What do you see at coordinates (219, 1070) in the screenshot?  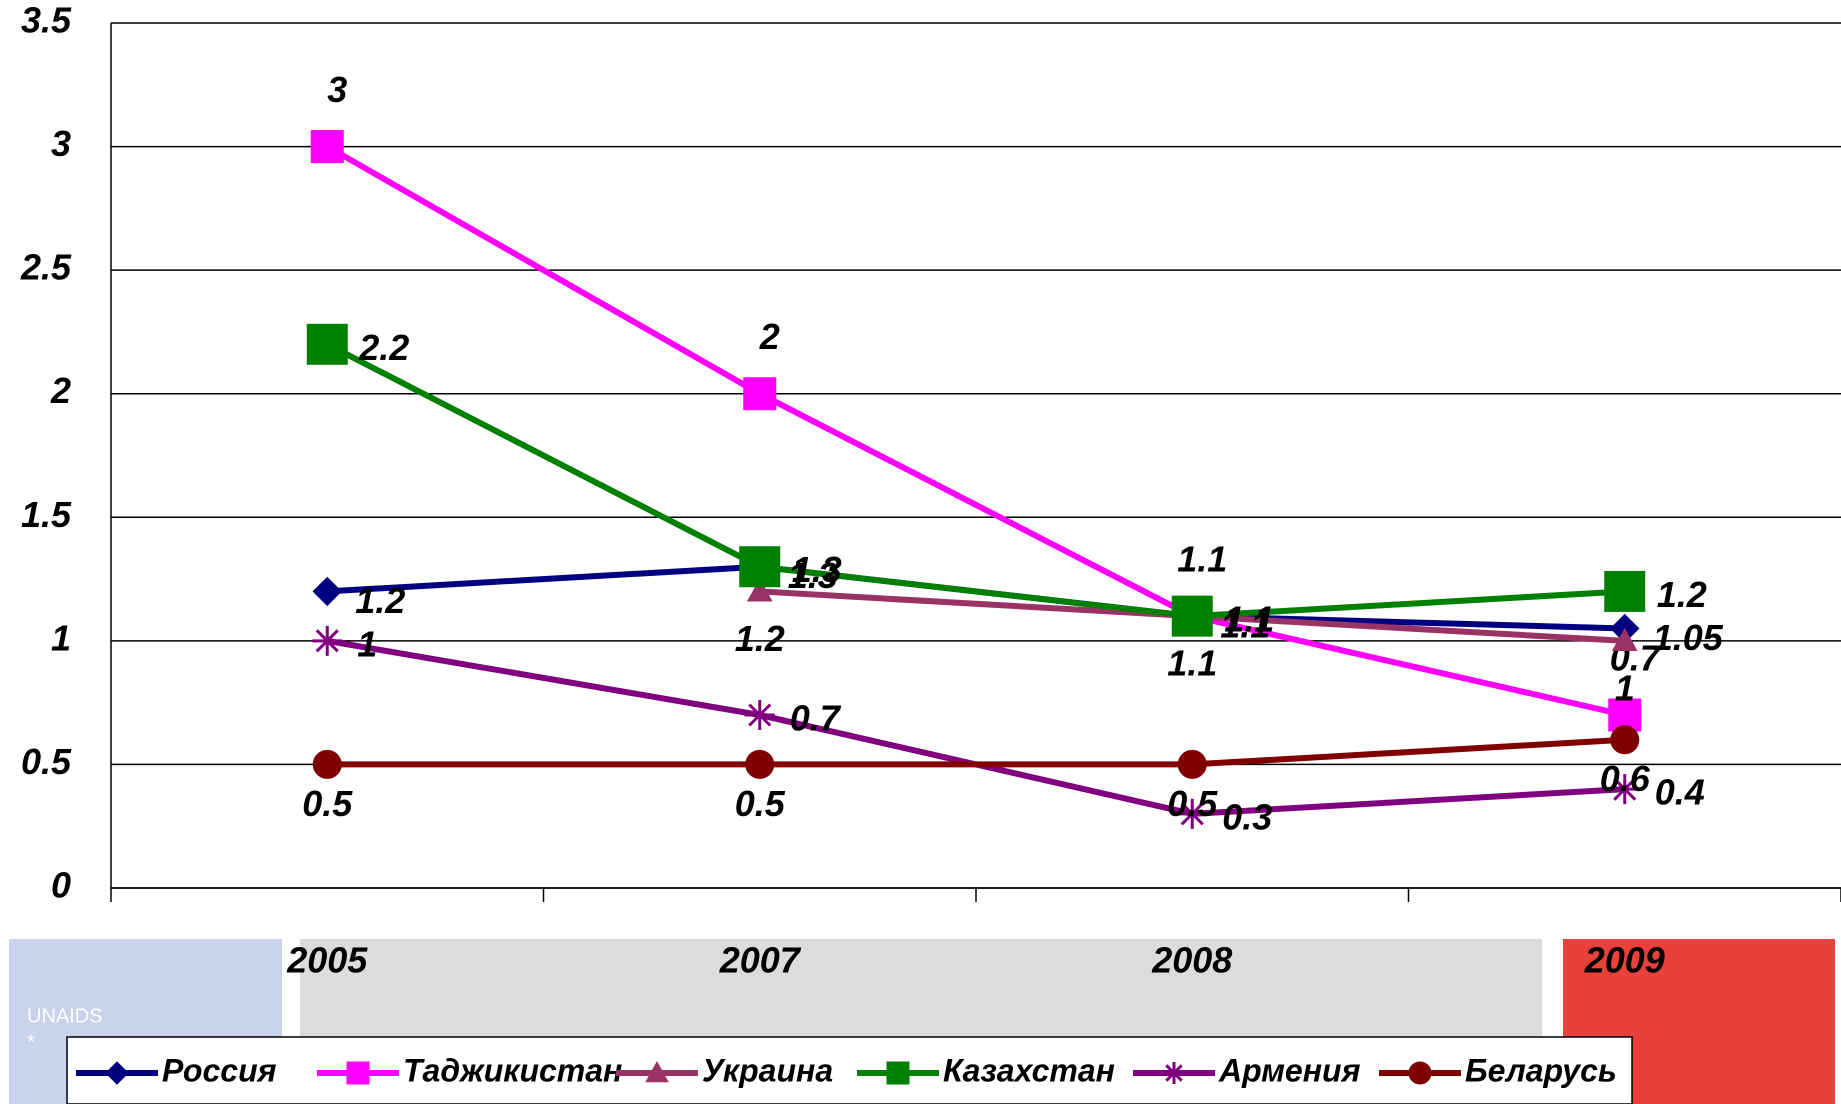 I see `legend-label: Россия` at bounding box center [219, 1070].